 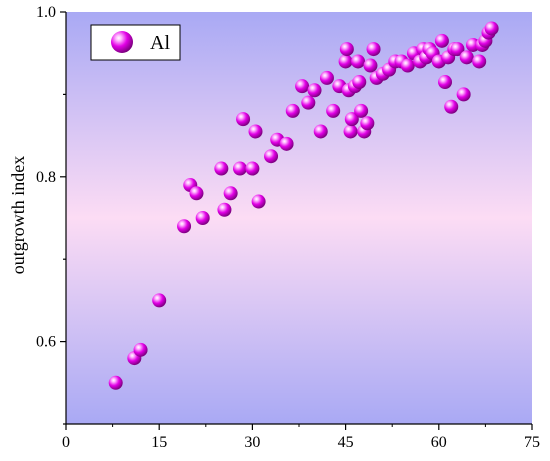 I want to click on y-tick-label: 0.6, so click(x=46, y=342).